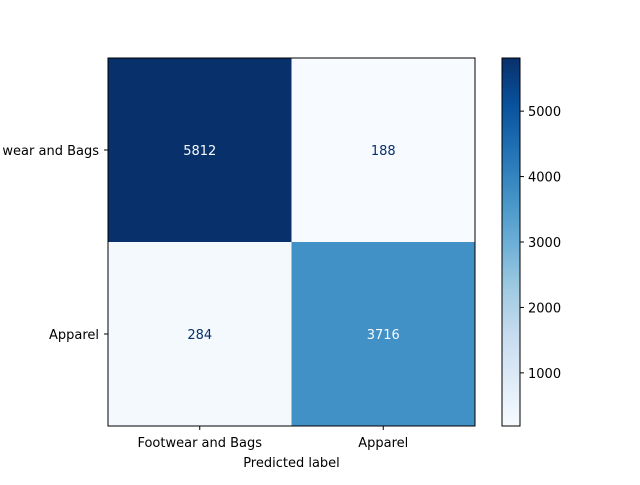 The width and height of the screenshot is (640, 485). I want to click on y-tick-label: Apparel, so click(74, 335).